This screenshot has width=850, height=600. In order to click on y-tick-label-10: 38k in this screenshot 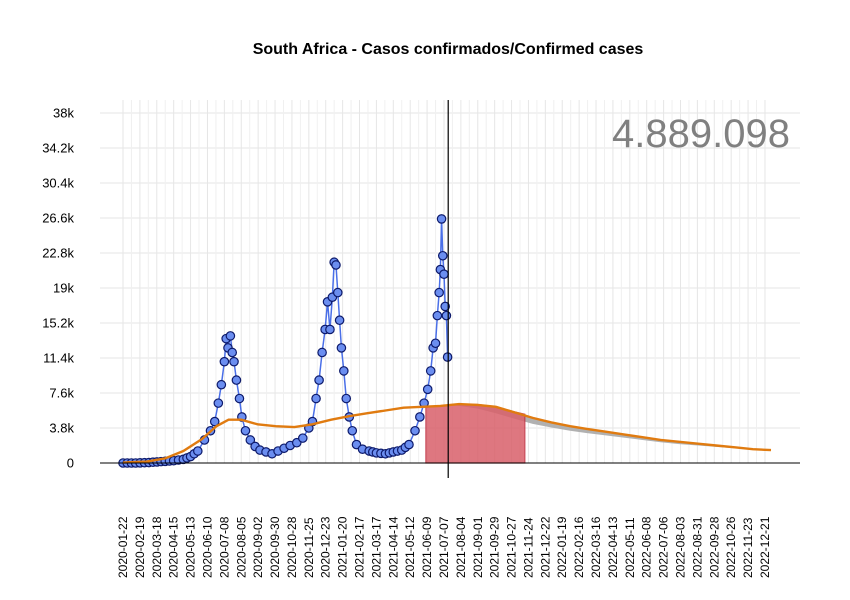, I will do `click(63, 113)`.